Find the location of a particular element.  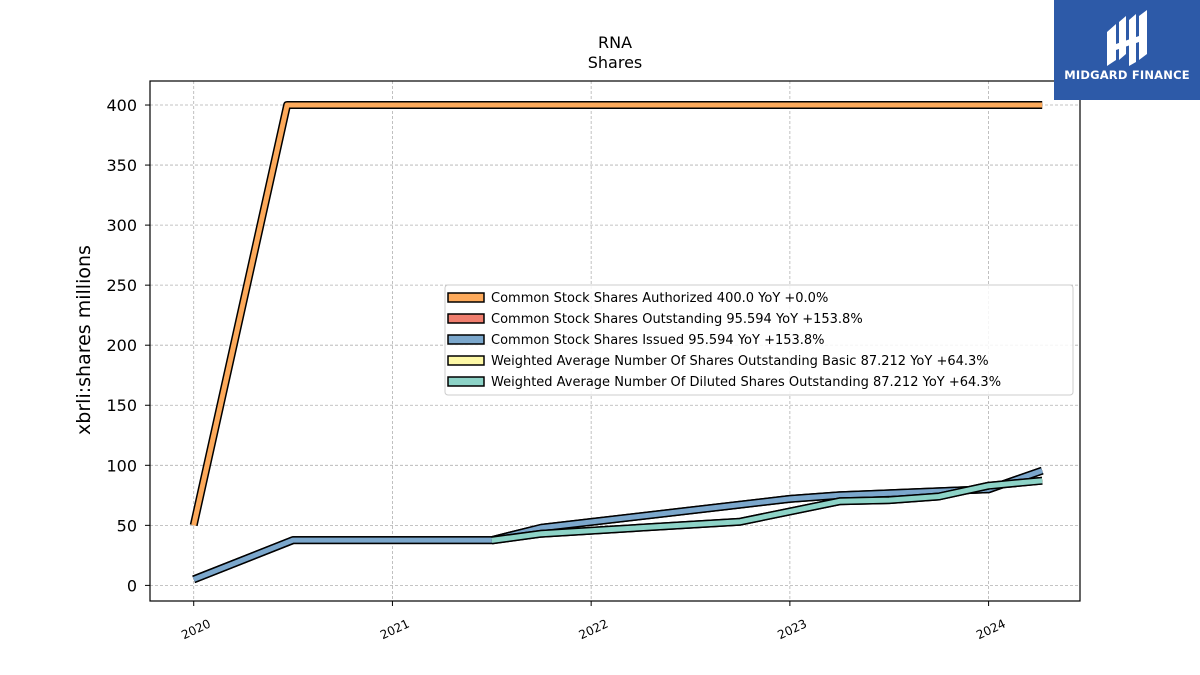

y-tick-label: 0 is located at coordinates (132, 585).